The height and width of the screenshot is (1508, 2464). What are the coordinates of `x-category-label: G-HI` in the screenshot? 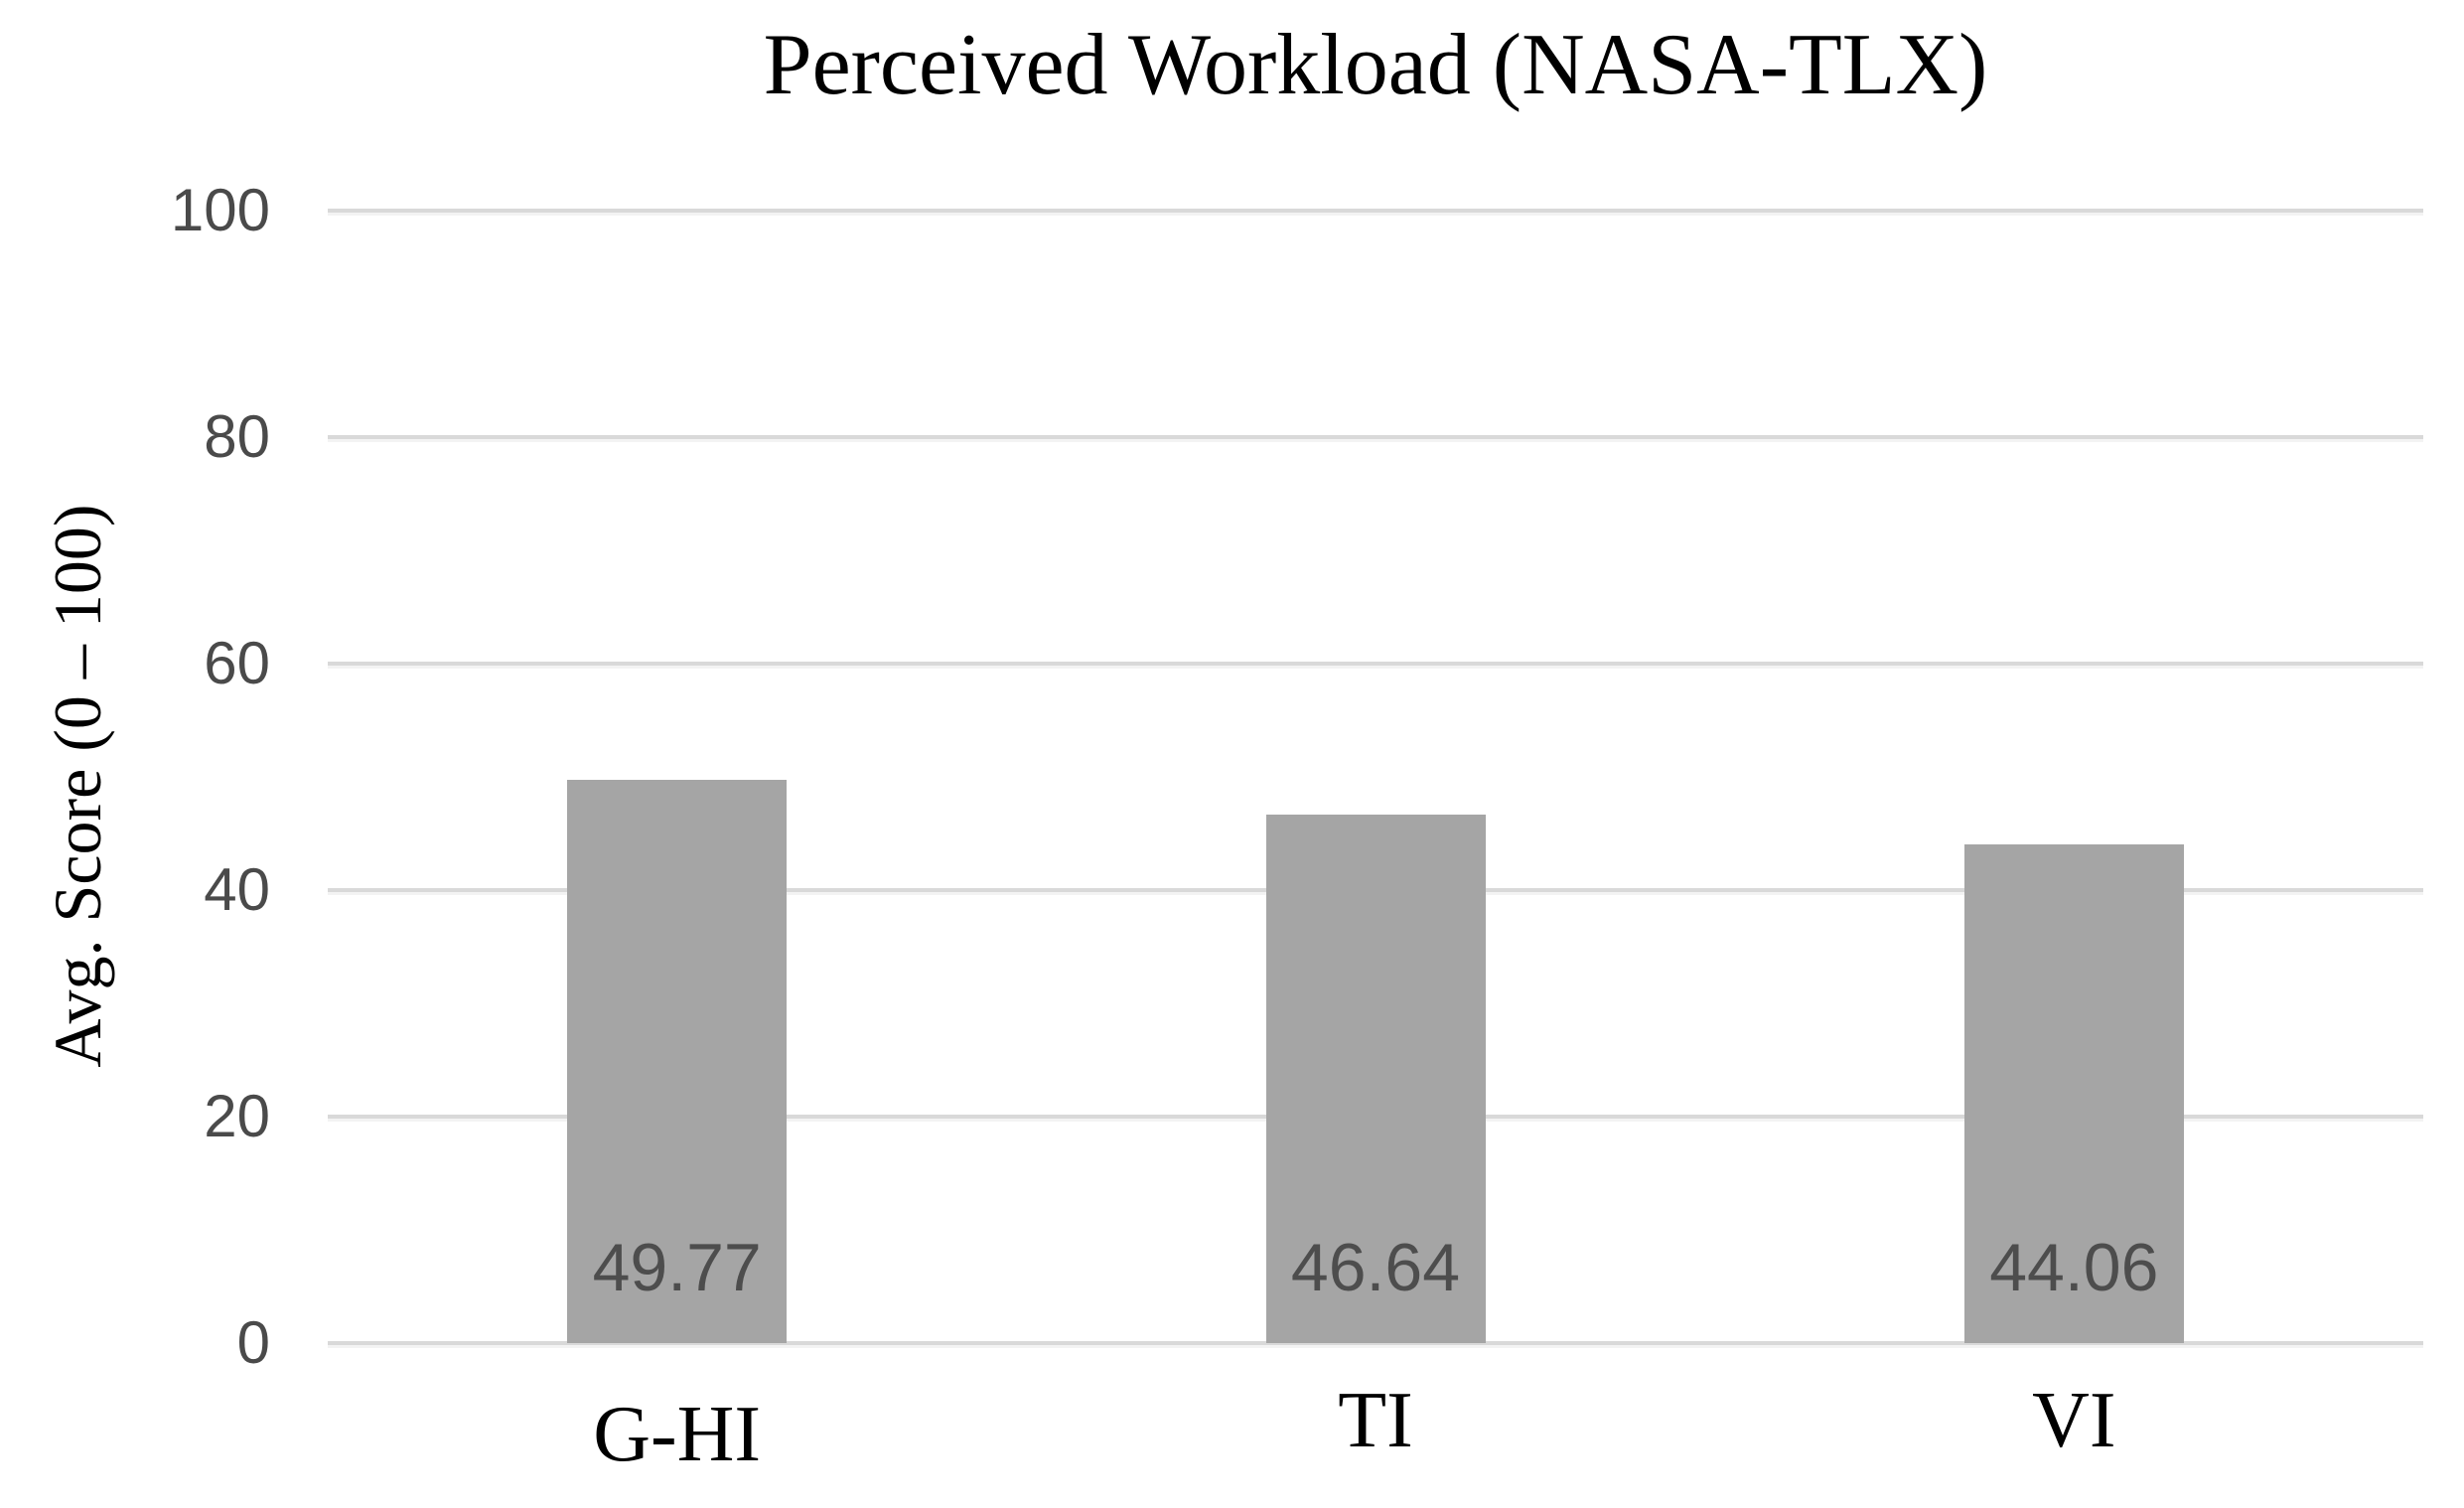 It's located at (677, 1434).